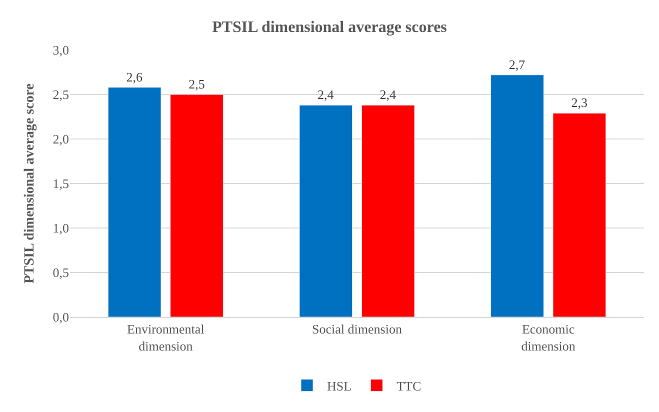 Image resolution: width=659 pixels, height=412 pixels. I want to click on legend-label: HSL, so click(339, 386).